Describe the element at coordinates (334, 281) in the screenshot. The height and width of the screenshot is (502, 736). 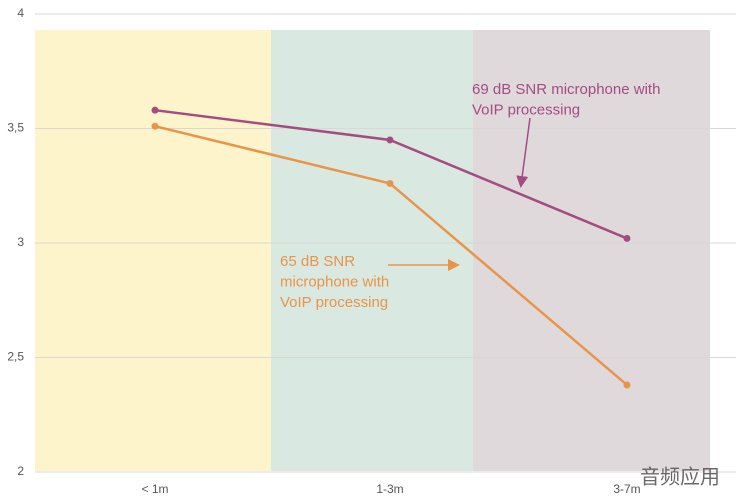
I see `annotation: microphone with` at that location.